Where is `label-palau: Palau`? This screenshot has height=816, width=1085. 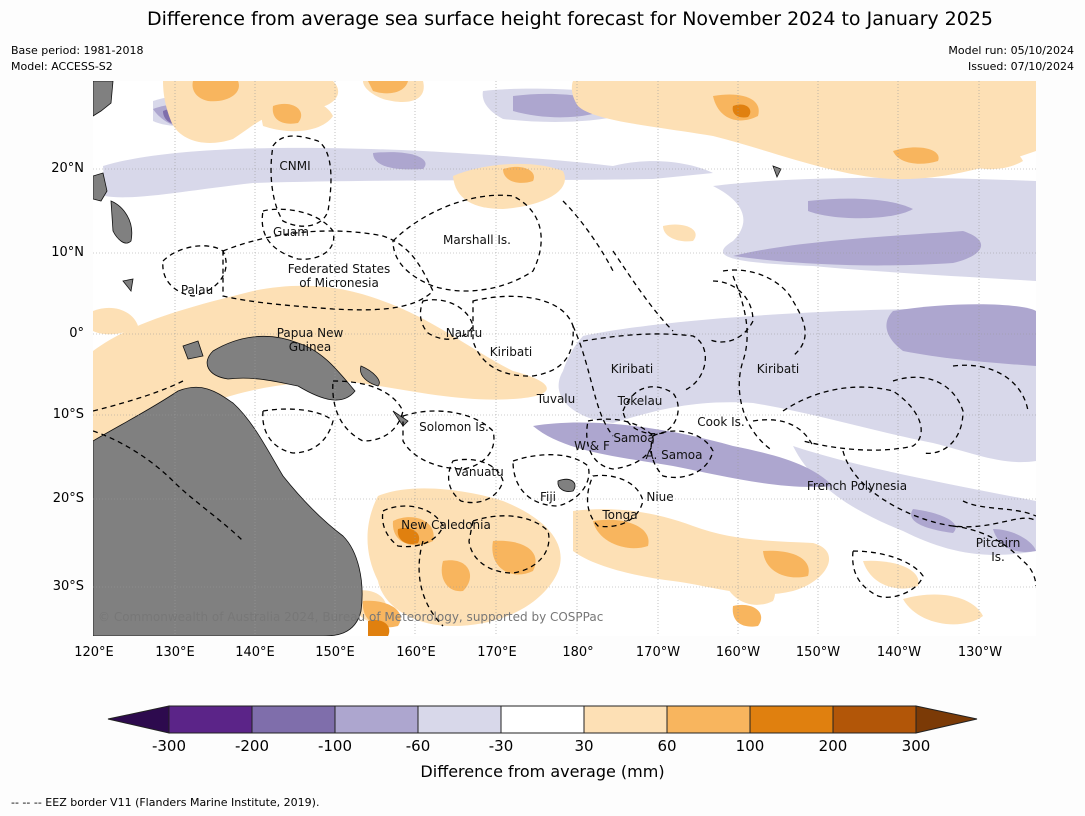 label-palau: Palau is located at coordinates (197, 290).